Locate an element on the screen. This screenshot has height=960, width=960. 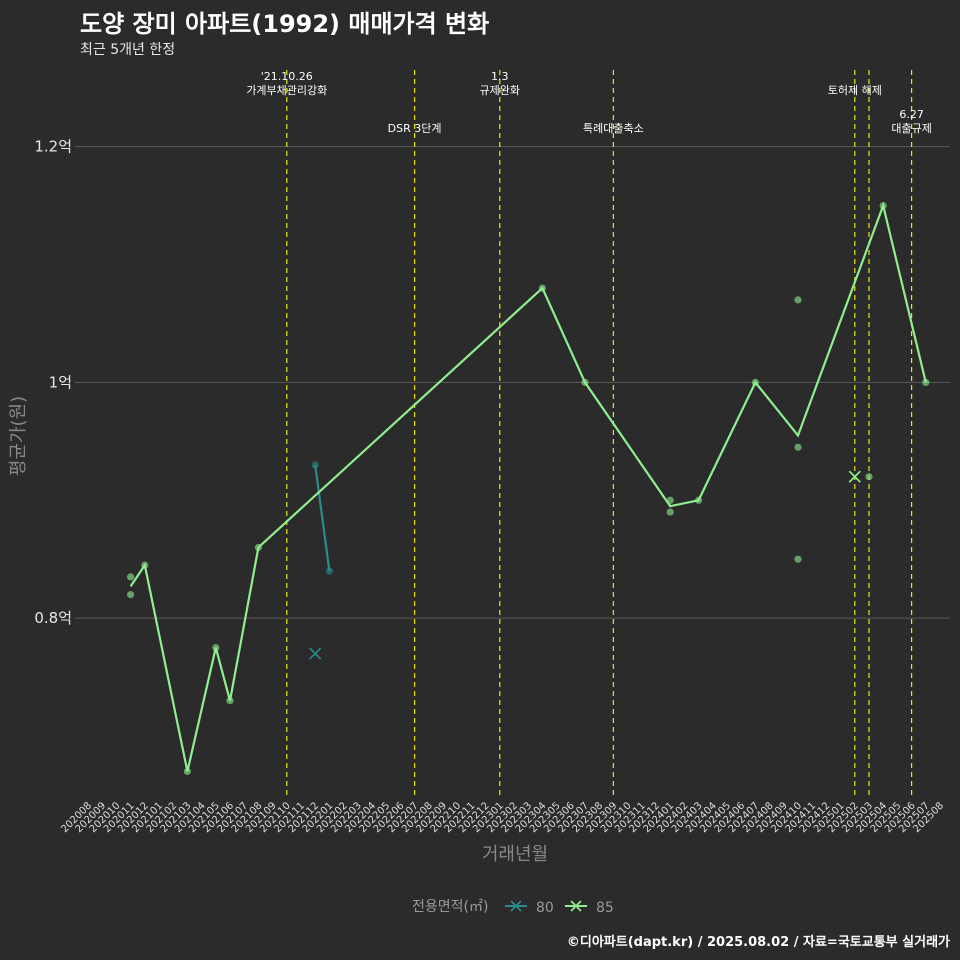
policy-annotation: DSR 3단계 is located at coordinates (415, 128).